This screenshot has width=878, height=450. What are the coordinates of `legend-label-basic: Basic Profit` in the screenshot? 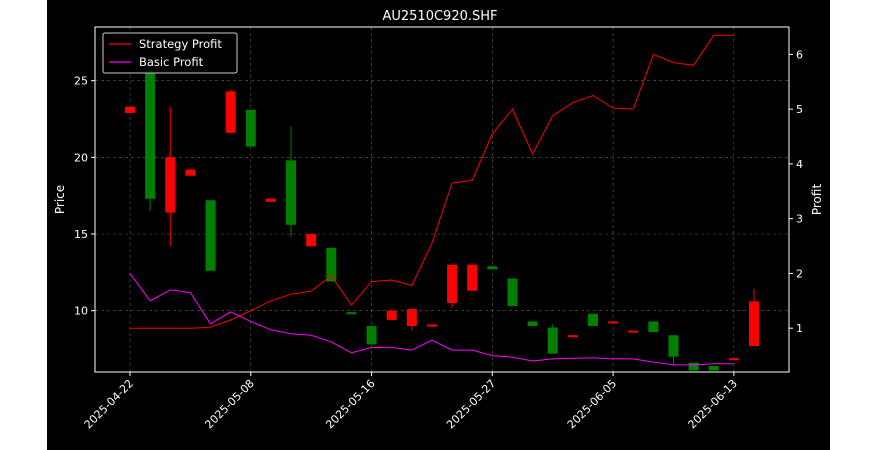 It's located at (171, 62).